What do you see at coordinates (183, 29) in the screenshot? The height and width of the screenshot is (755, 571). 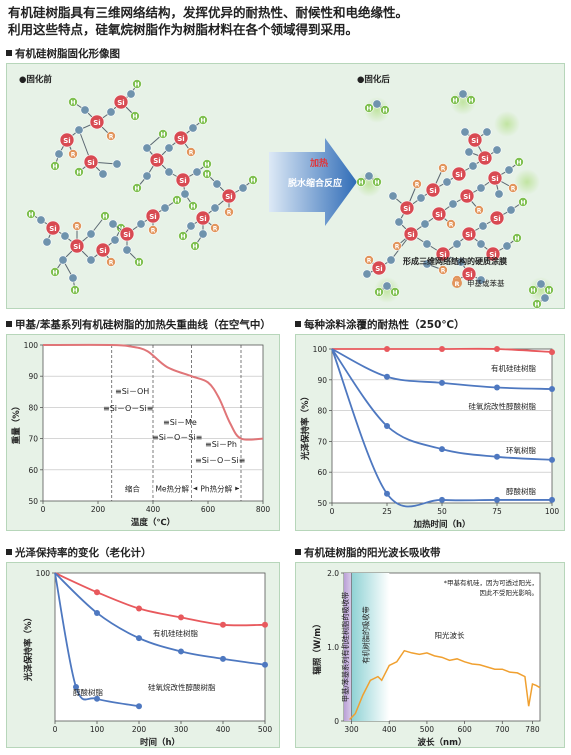 I see `intro-line-2: 利用这些特点，硅氧烷树脂作为树脂材料在各个领域得到采用。` at bounding box center [183, 29].